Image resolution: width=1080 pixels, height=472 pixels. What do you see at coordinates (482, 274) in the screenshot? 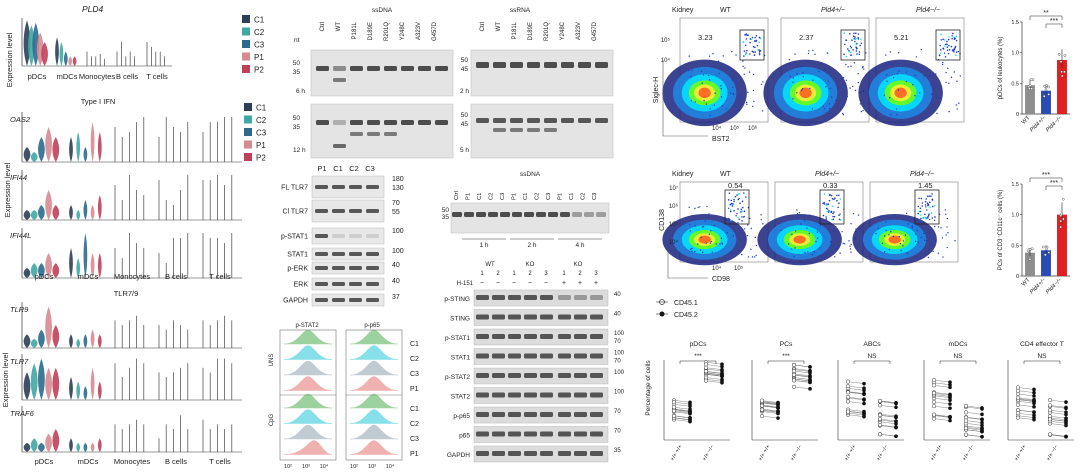
I see `lane-number: 1` at bounding box center [482, 274].